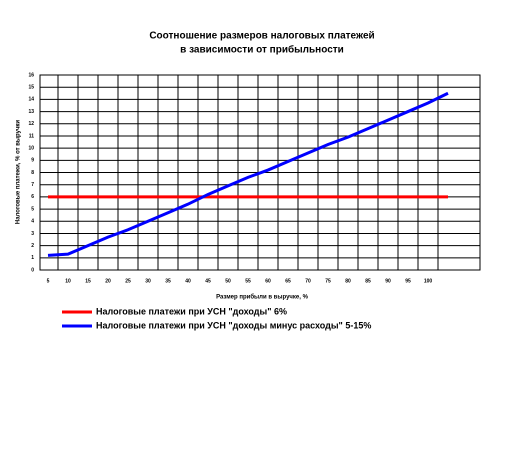  I want to click on x-tick-label: 65, so click(288, 281).